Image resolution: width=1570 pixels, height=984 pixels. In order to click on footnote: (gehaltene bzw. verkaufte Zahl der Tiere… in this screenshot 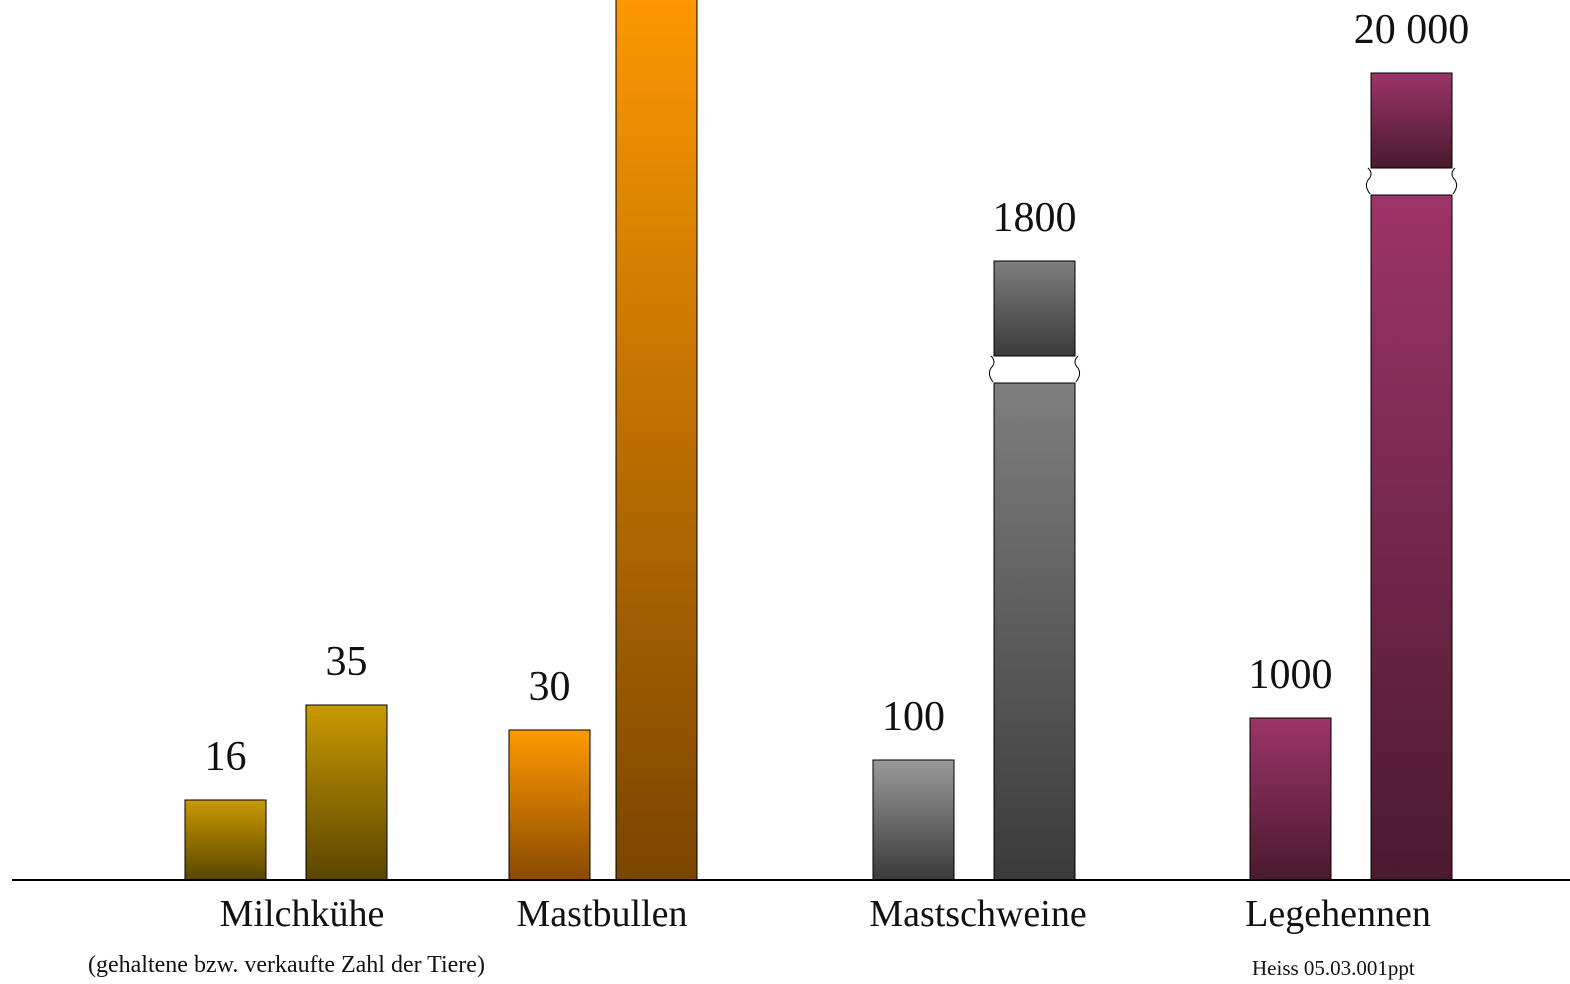, I will do `click(286, 965)`.